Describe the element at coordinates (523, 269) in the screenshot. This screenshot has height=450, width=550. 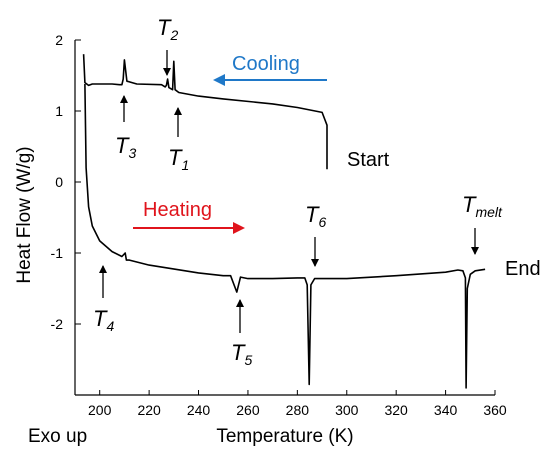
I see `end-label: End` at that location.